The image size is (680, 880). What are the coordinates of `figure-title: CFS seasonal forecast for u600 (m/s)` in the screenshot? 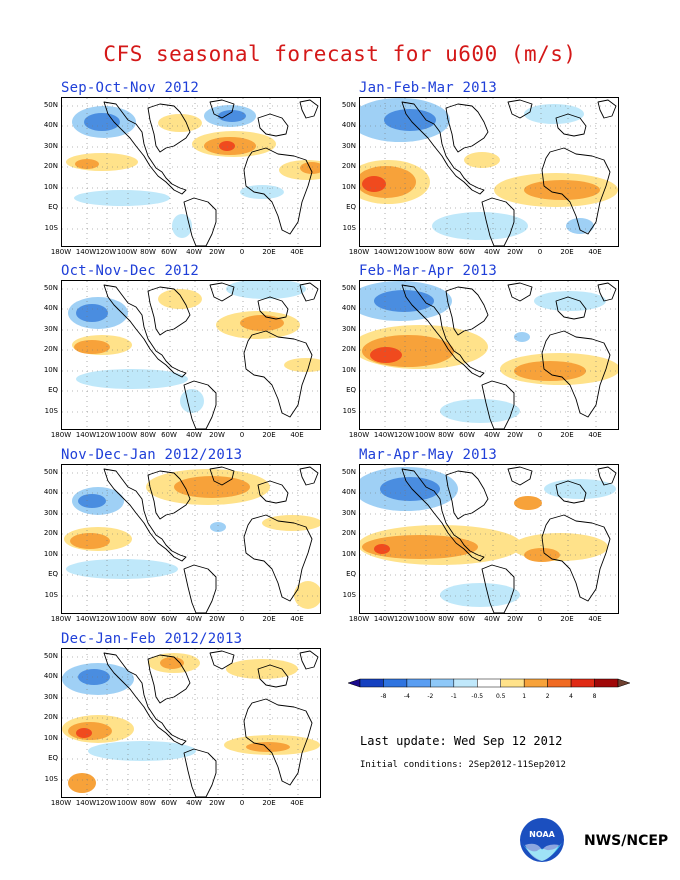 It's located at (340, 54).